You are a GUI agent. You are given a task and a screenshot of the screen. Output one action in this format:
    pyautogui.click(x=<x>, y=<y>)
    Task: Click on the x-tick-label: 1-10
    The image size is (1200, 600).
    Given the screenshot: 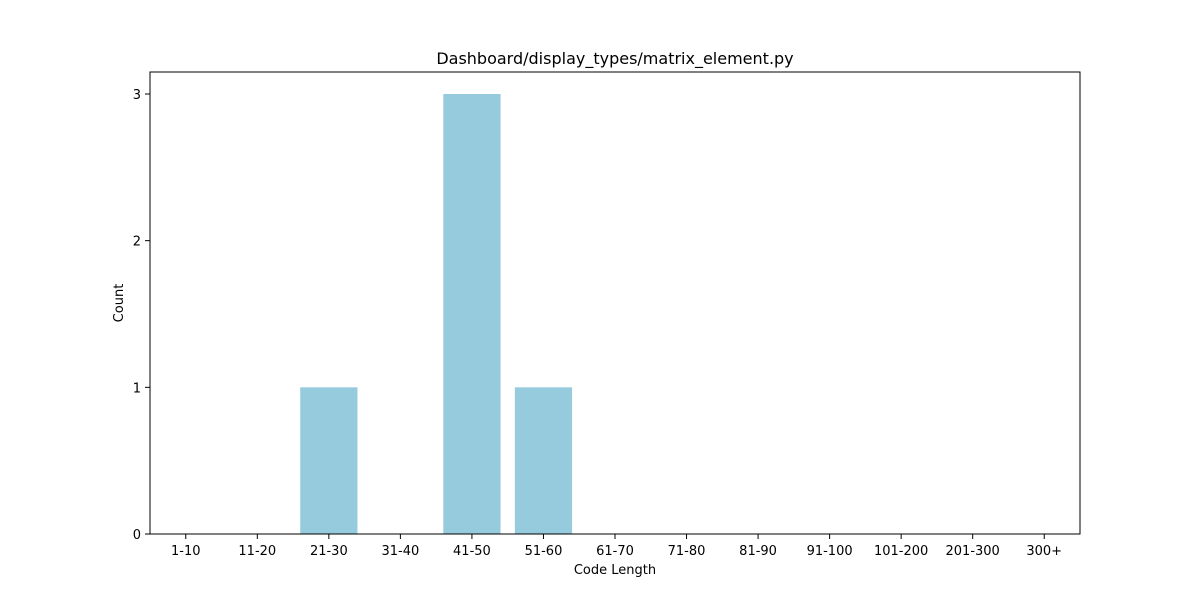 What is the action you would take?
    pyautogui.click(x=186, y=551)
    